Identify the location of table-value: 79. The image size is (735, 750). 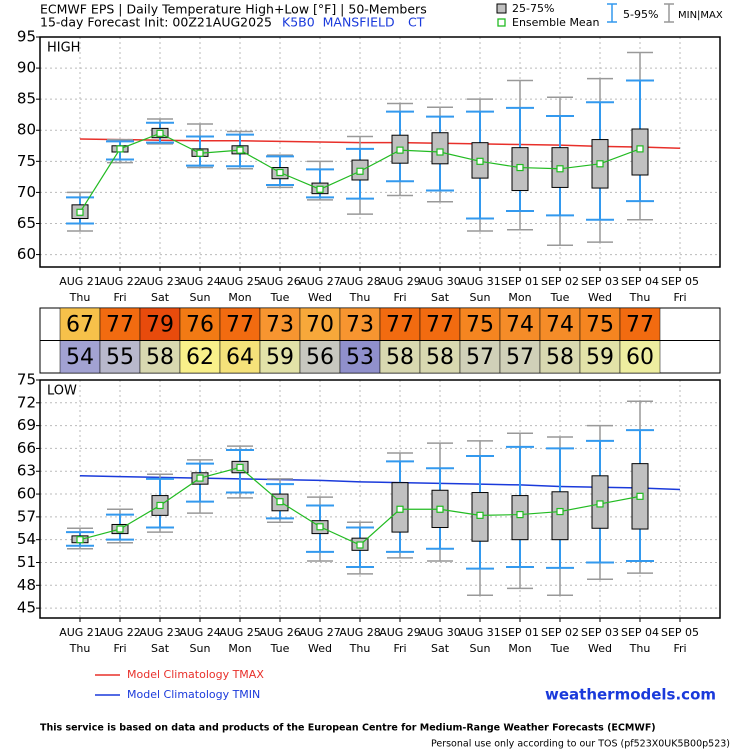
(160, 324).